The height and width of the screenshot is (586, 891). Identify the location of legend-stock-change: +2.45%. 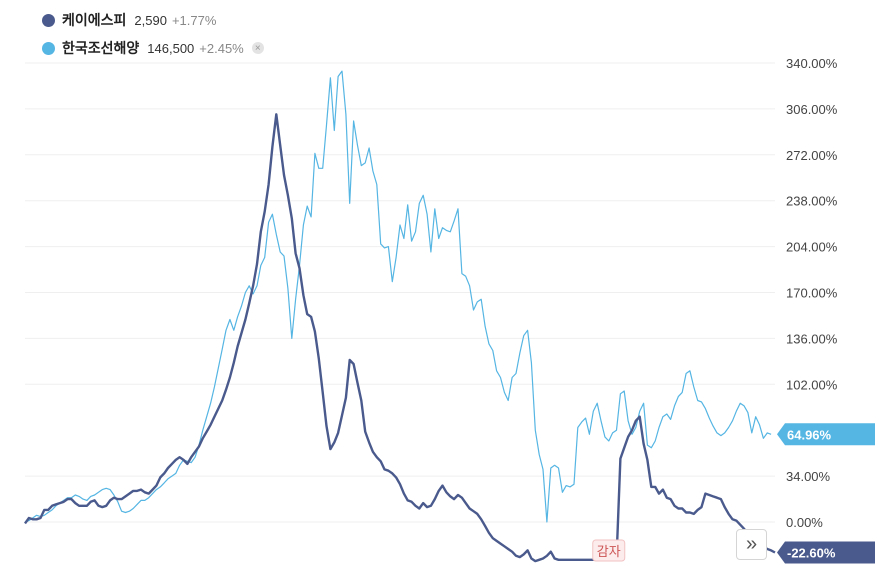
(221, 48).